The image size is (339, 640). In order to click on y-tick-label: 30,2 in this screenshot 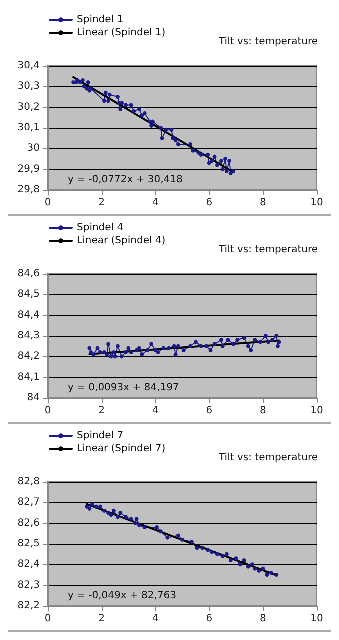, I will do `click(29, 107)`.